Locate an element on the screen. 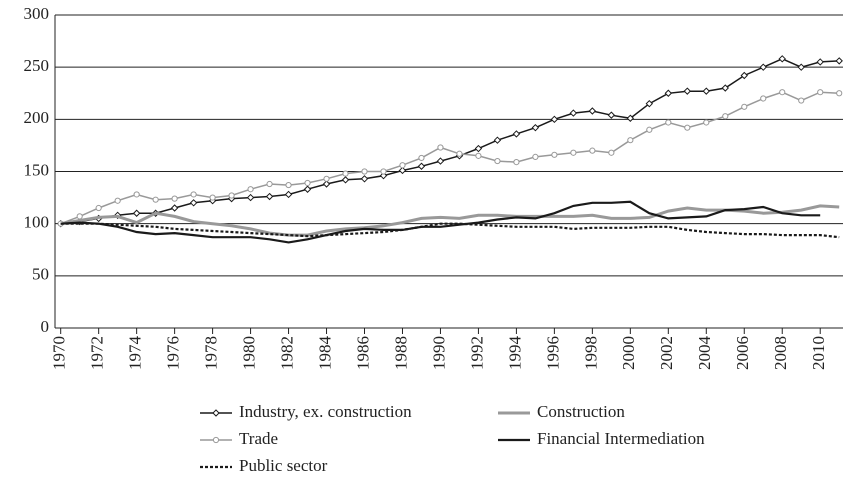 This screenshot has height=489, width=850. x-tick-label: 1986 is located at coordinates (362, 353).